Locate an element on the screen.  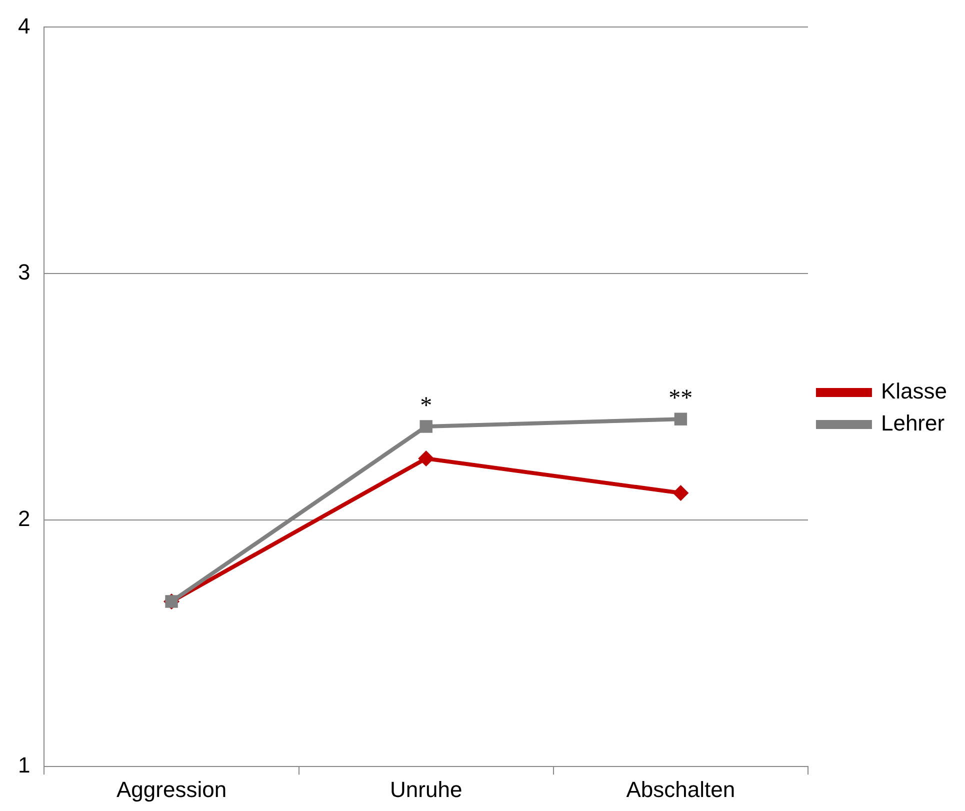
y-tick-label: 2 is located at coordinates (24, 519).